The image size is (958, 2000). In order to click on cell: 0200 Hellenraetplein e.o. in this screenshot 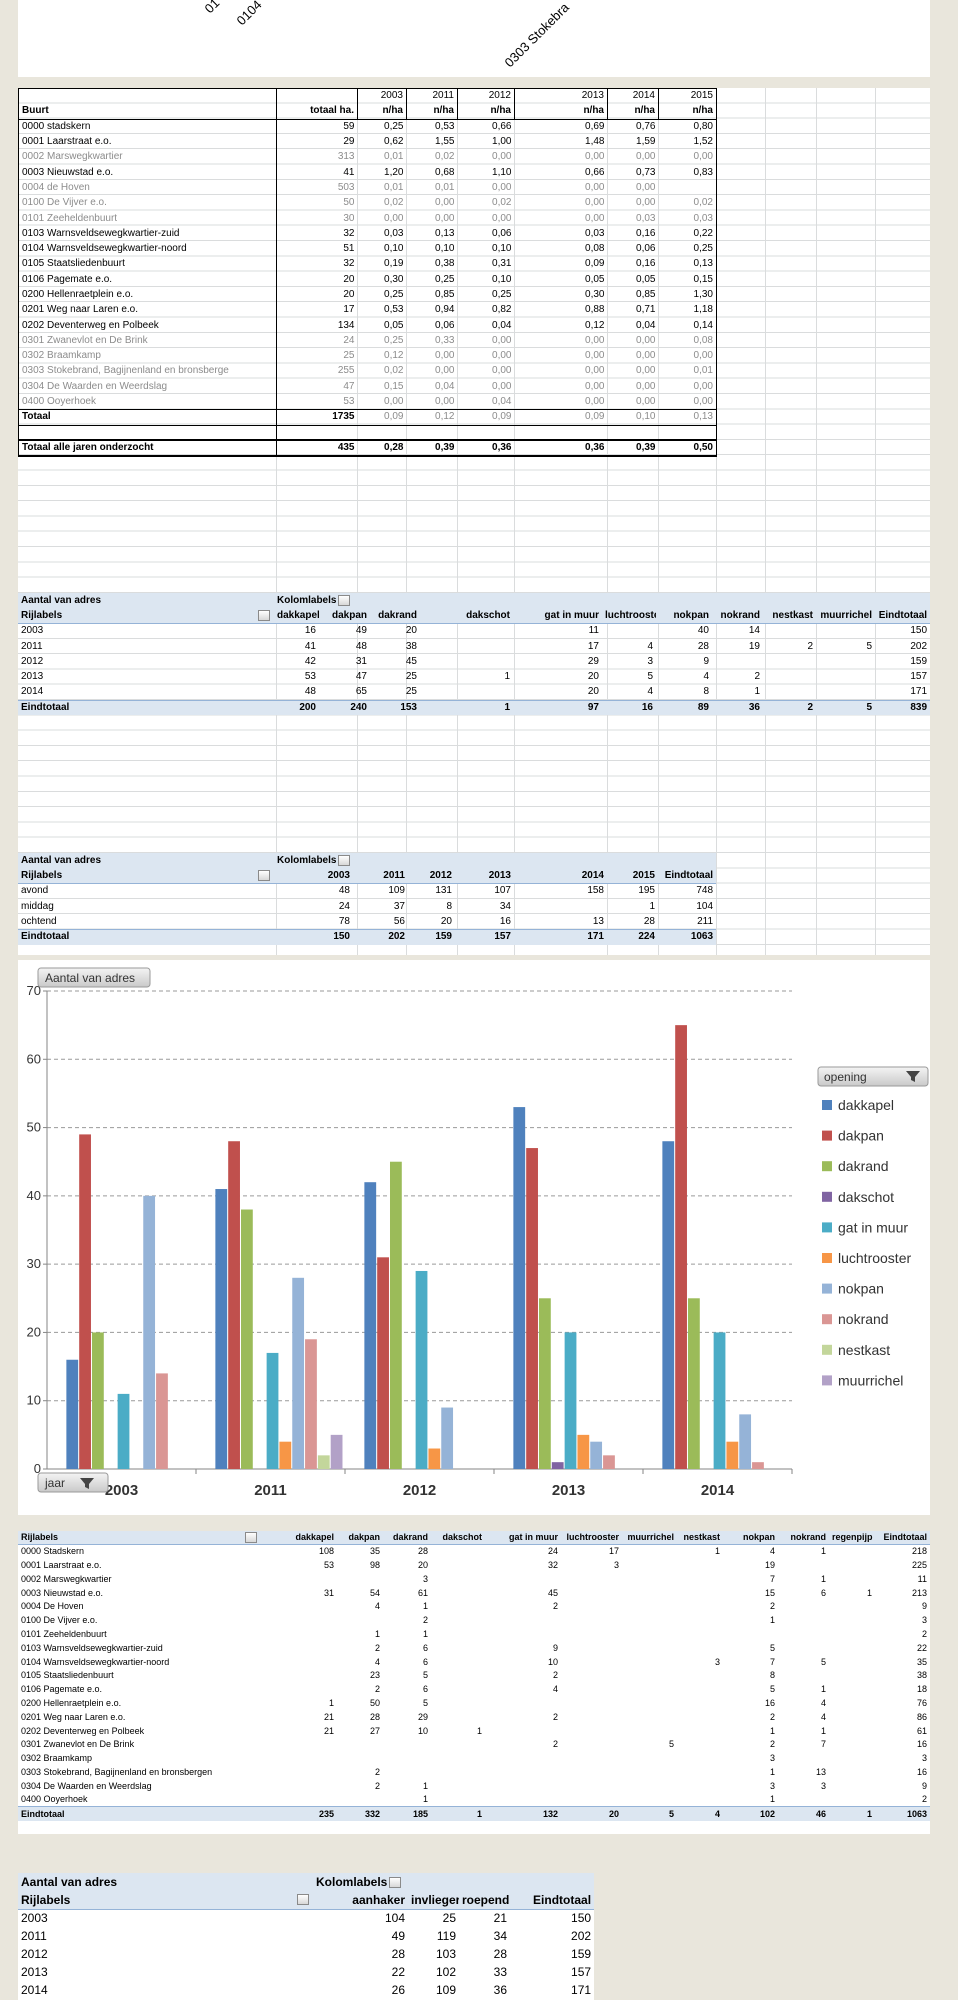, I will do `click(71, 1702)`.